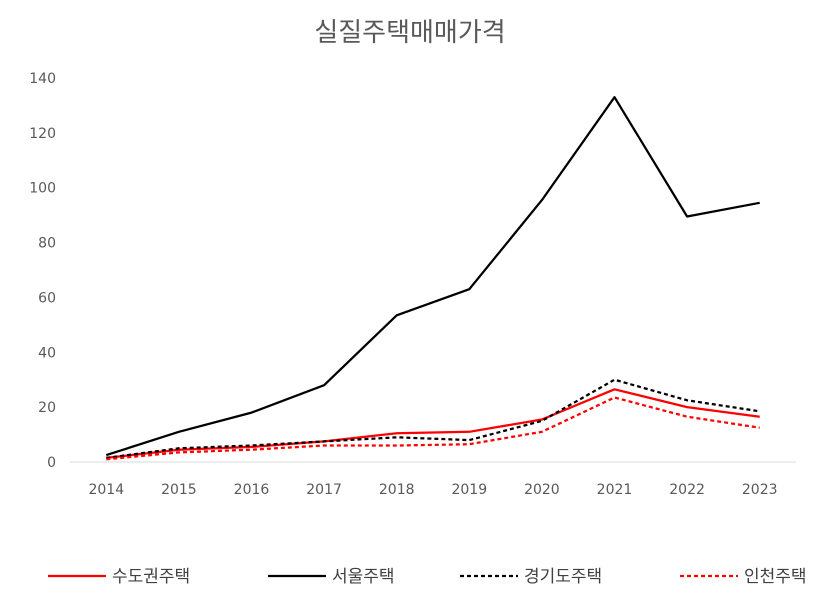 The height and width of the screenshot is (605, 820). I want to click on legend-label: 수도권주택, so click(151, 577).